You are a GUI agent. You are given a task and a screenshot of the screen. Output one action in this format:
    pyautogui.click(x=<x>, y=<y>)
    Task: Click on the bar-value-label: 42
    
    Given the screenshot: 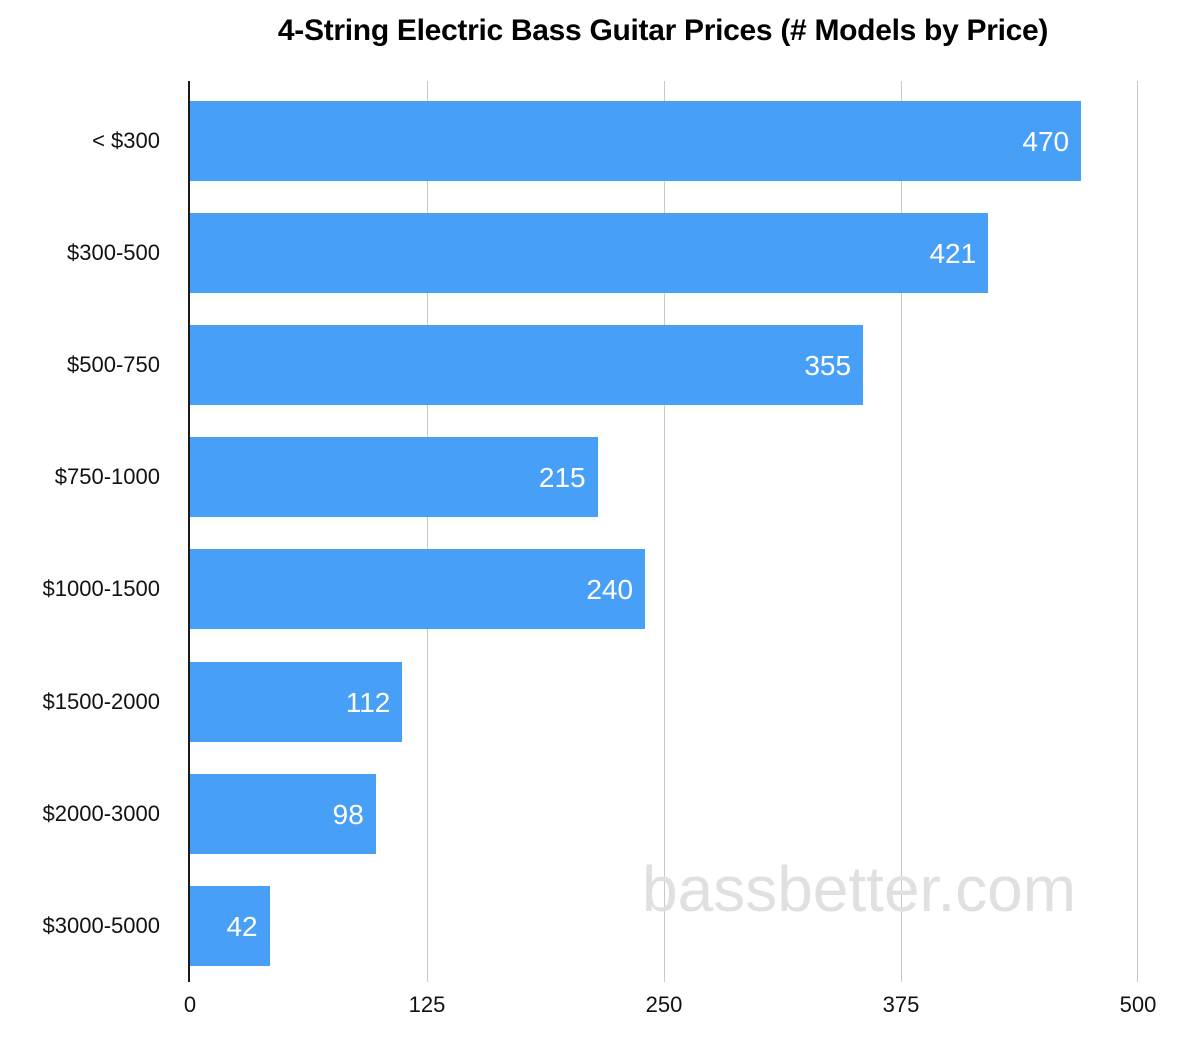 What is the action you would take?
    pyautogui.click(x=242, y=926)
    